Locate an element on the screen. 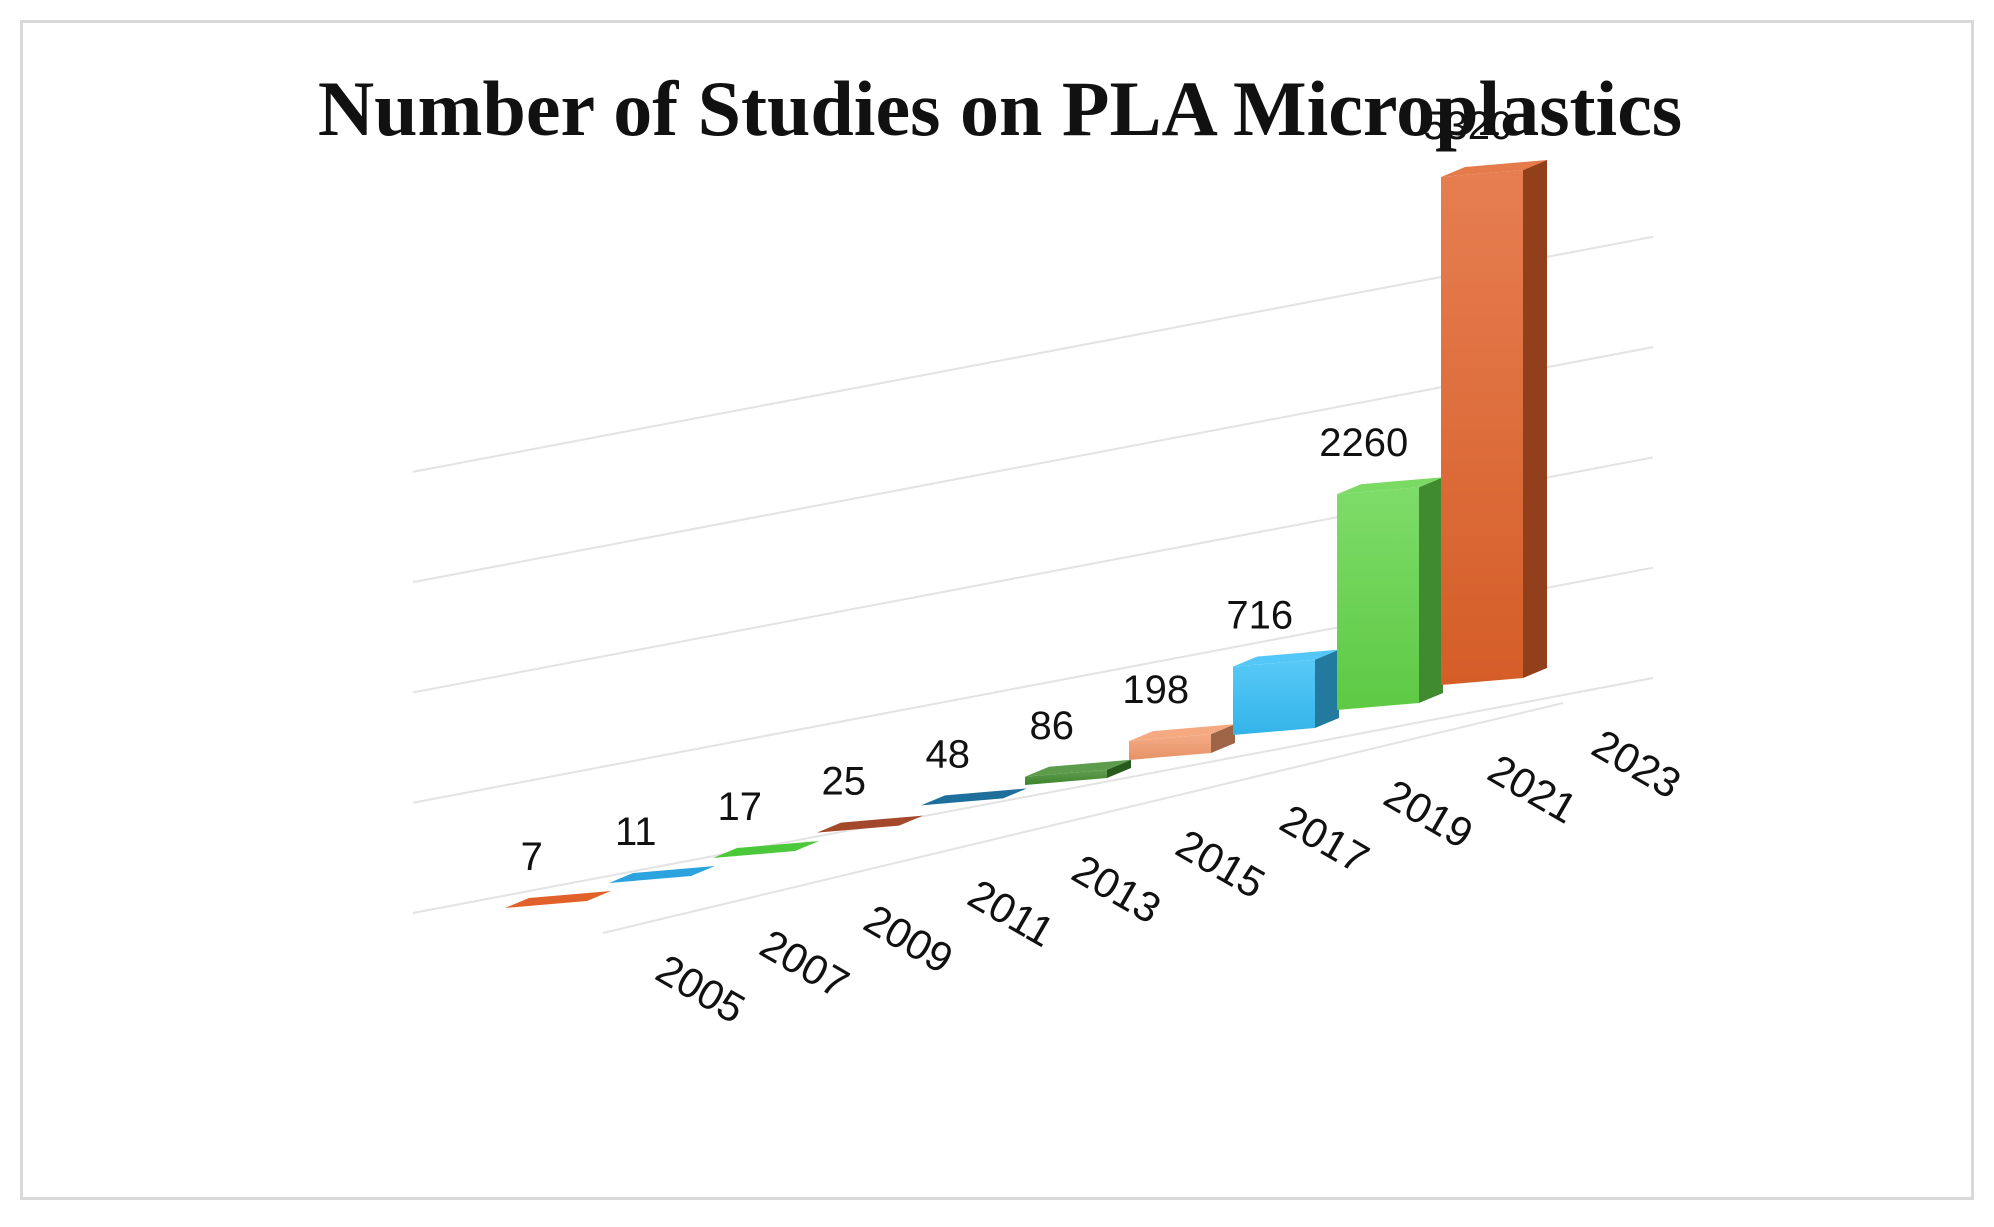 The image size is (1994, 1227). bar-2021 is located at coordinates (1390, 593).